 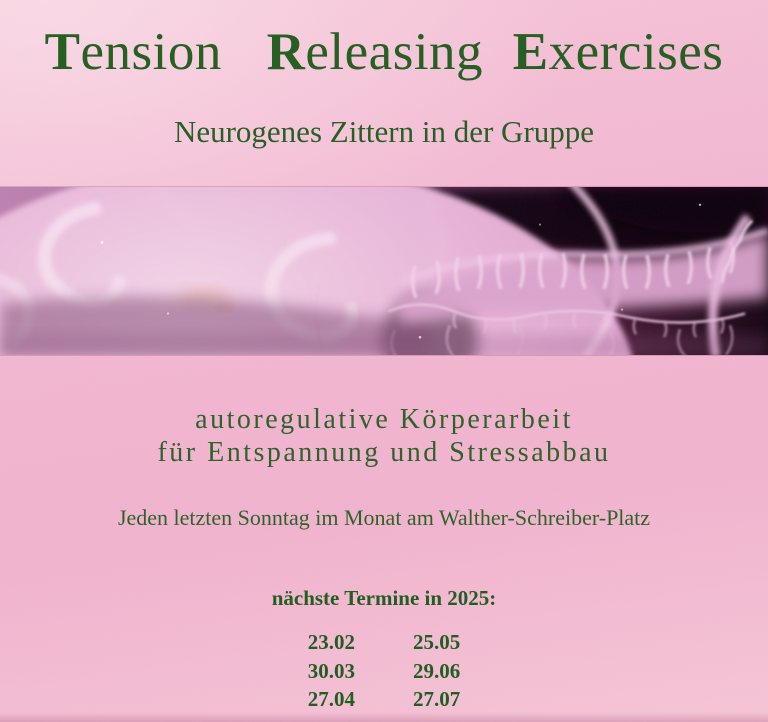 What do you see at coordinates (394, 52) in the screenshot?
I see `title-word-rest: eleasing` at bounding box center [394, 52].